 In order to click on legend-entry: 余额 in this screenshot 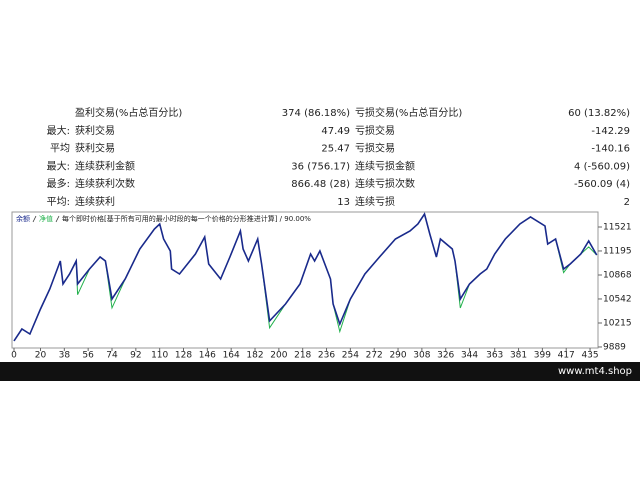, I will do `click(23, 218)`.